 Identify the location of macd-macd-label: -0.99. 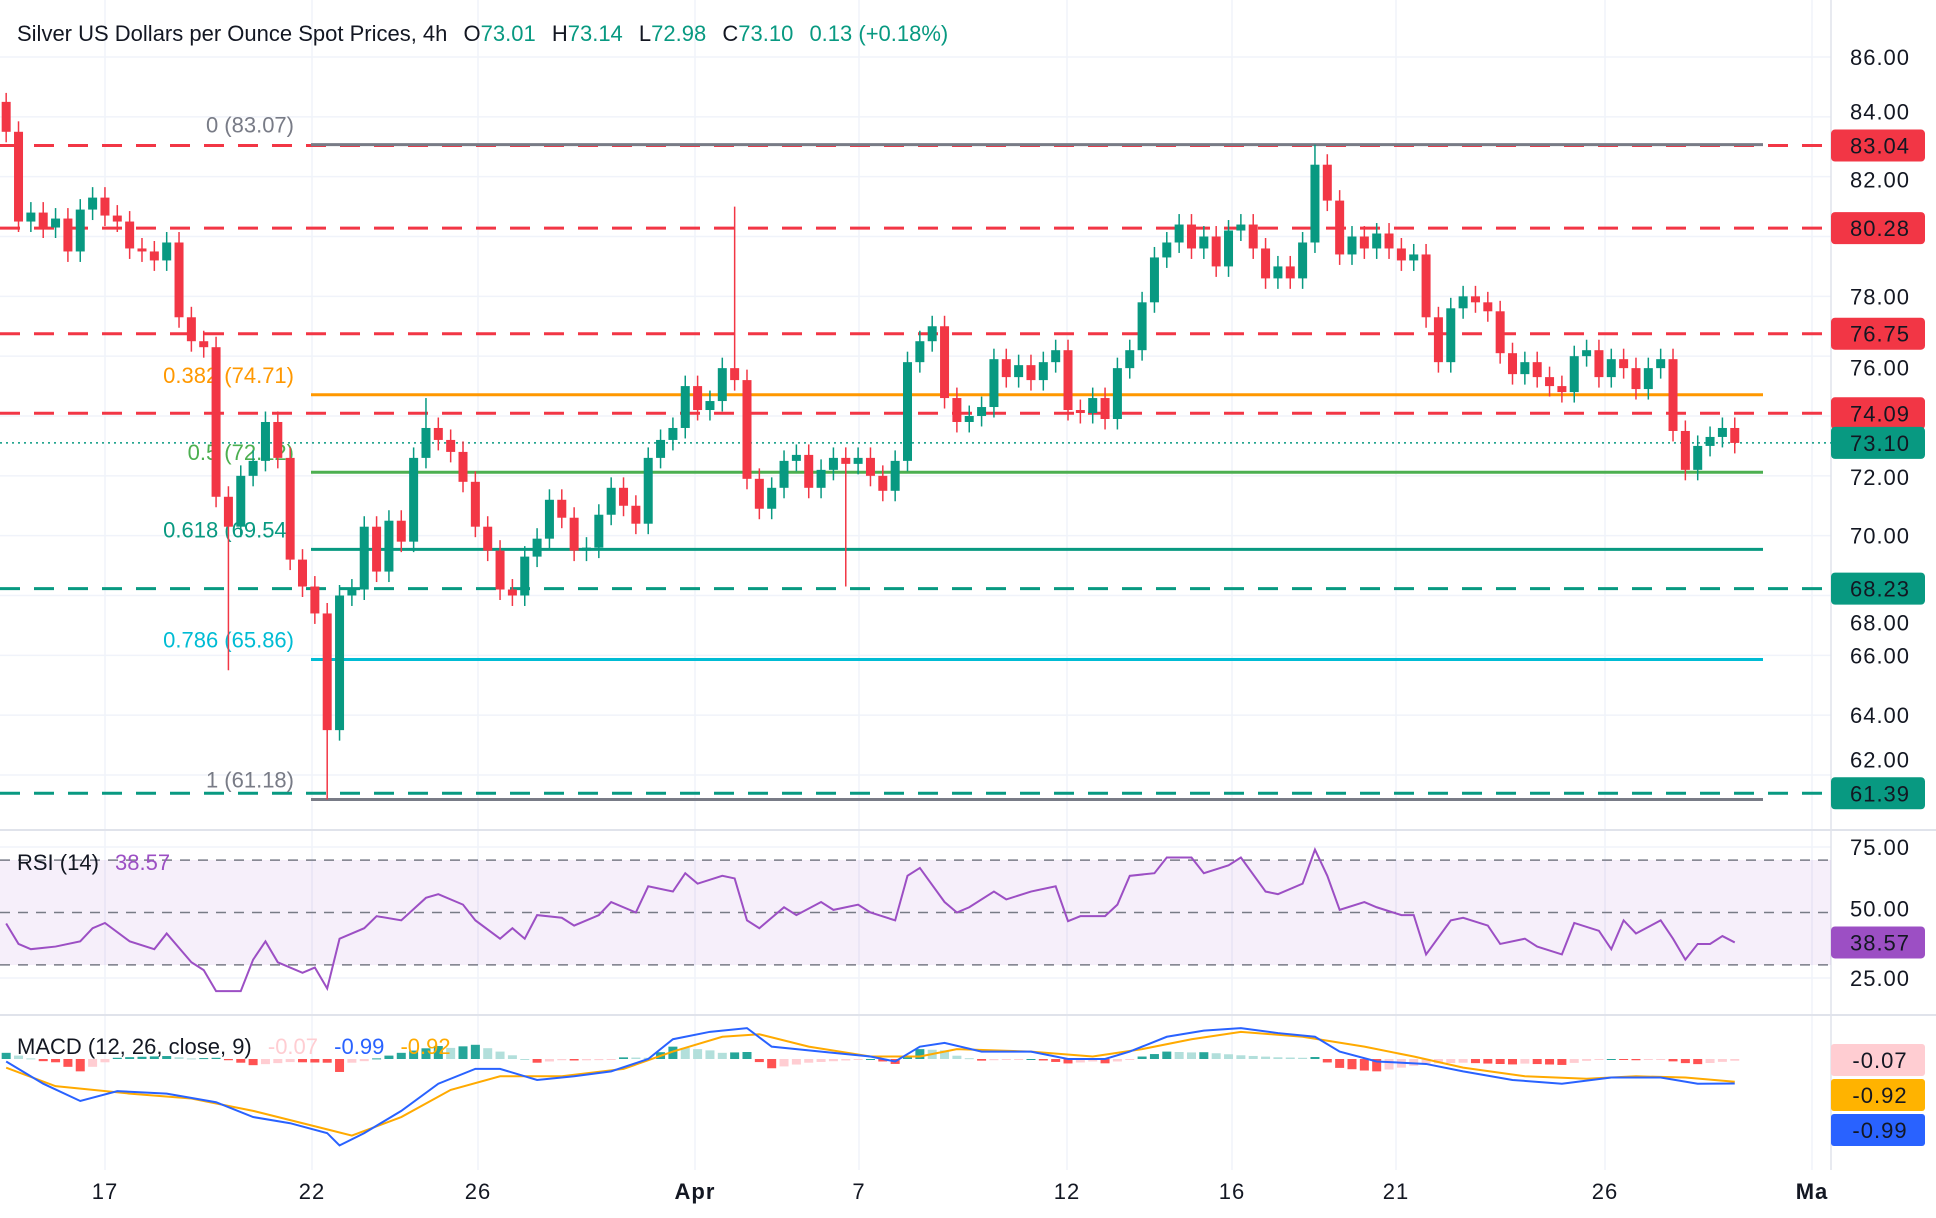
(1879, 1130).